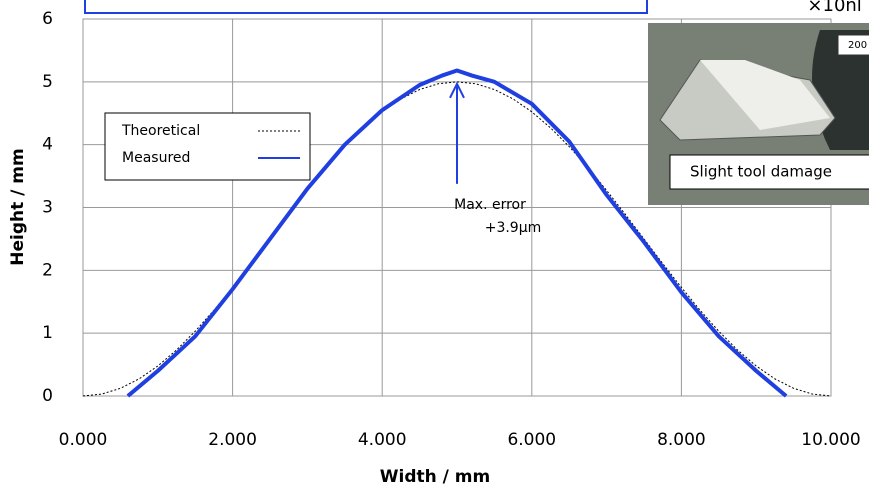 The image size is (869, 490). I want to click on y-tick-label: 2, so click(47, 270).